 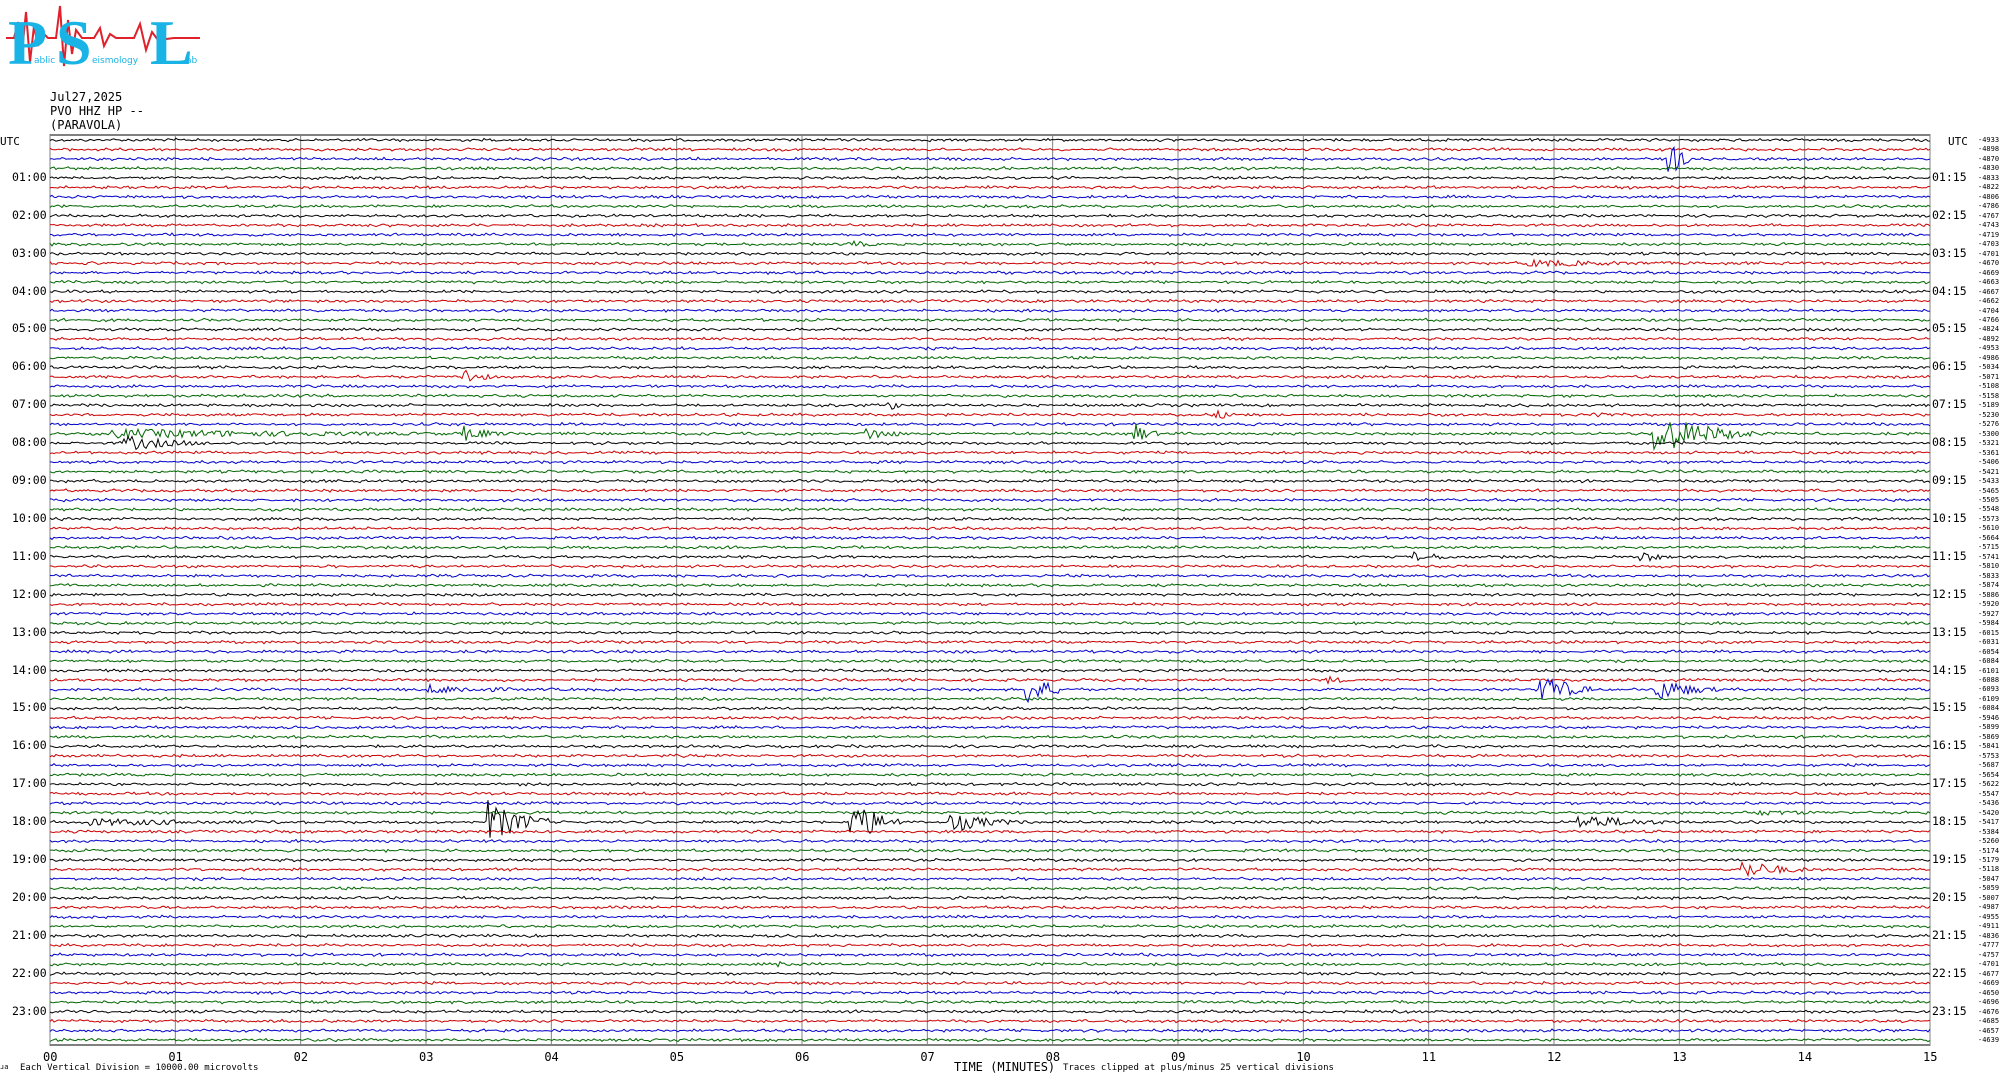 What do you see at coordinates (1949, 593) in the screenshot?
I see `right-hour-label-11: 12:15` at bounding box center [1949, 593].